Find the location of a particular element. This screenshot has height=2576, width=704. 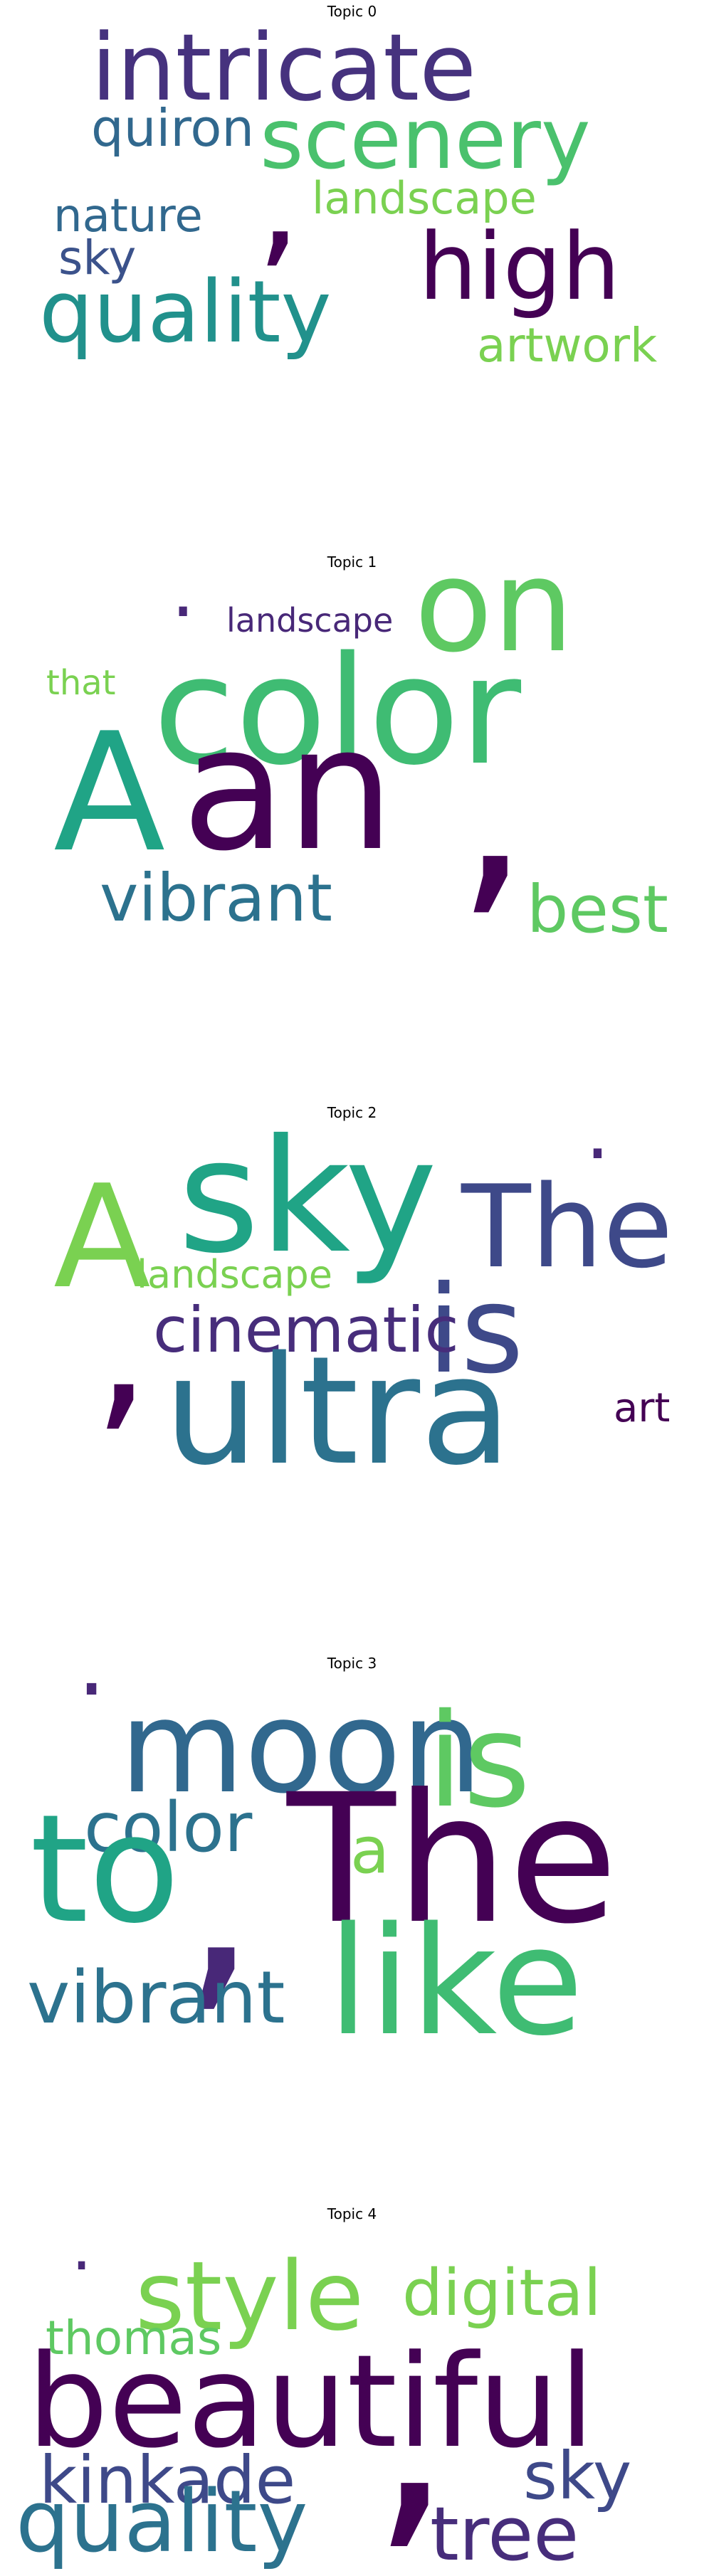

topic-4-word-sky: sky is located at coordinates (577, 2476).